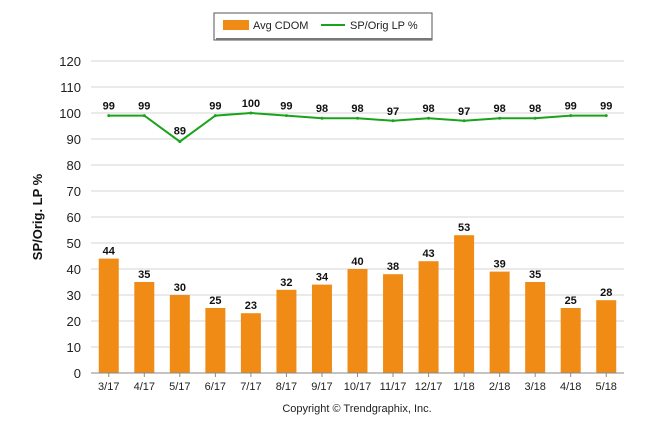 This screenshot has height=434, width=646. What do you see at coordinates (74, 269) in the screenshot?
I see `y-tick-label: 40` at bounding box center [74, 269].